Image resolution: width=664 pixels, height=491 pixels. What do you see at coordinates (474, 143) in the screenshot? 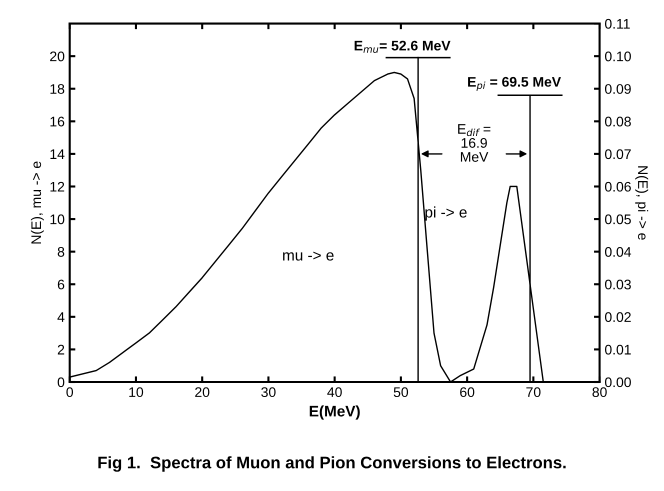
I see `annotation: E$_{dif}$ = 16.9 MeV` at bounding box center [474, 143].